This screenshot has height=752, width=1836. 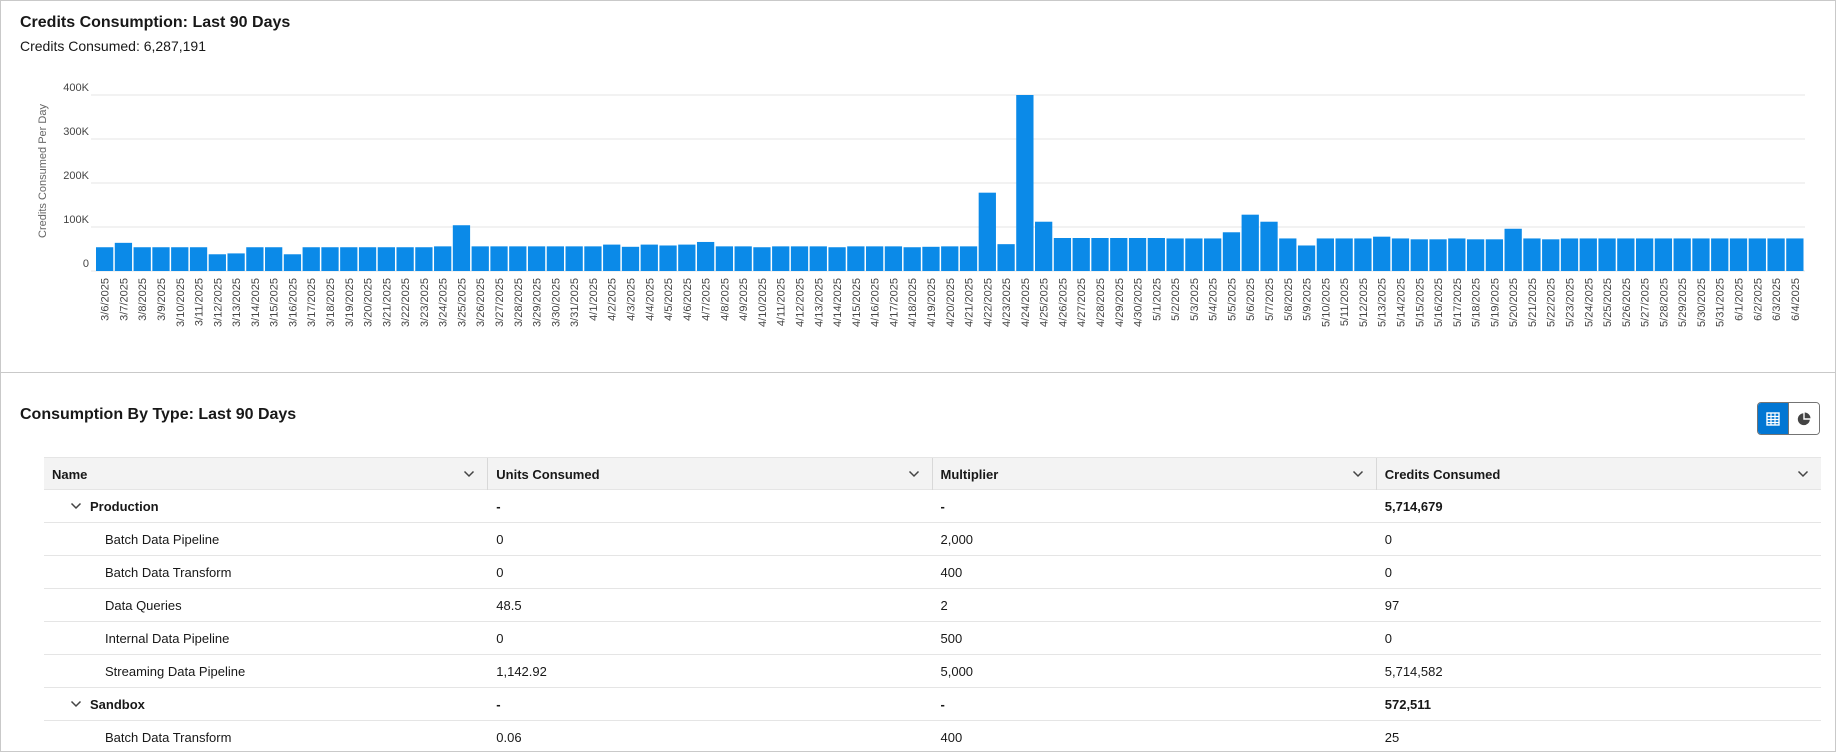 What do you see at coordinates (1408, 704) in the screenshot?
I see `credits-cell: 572,511` at bounding box center [1408, 704].